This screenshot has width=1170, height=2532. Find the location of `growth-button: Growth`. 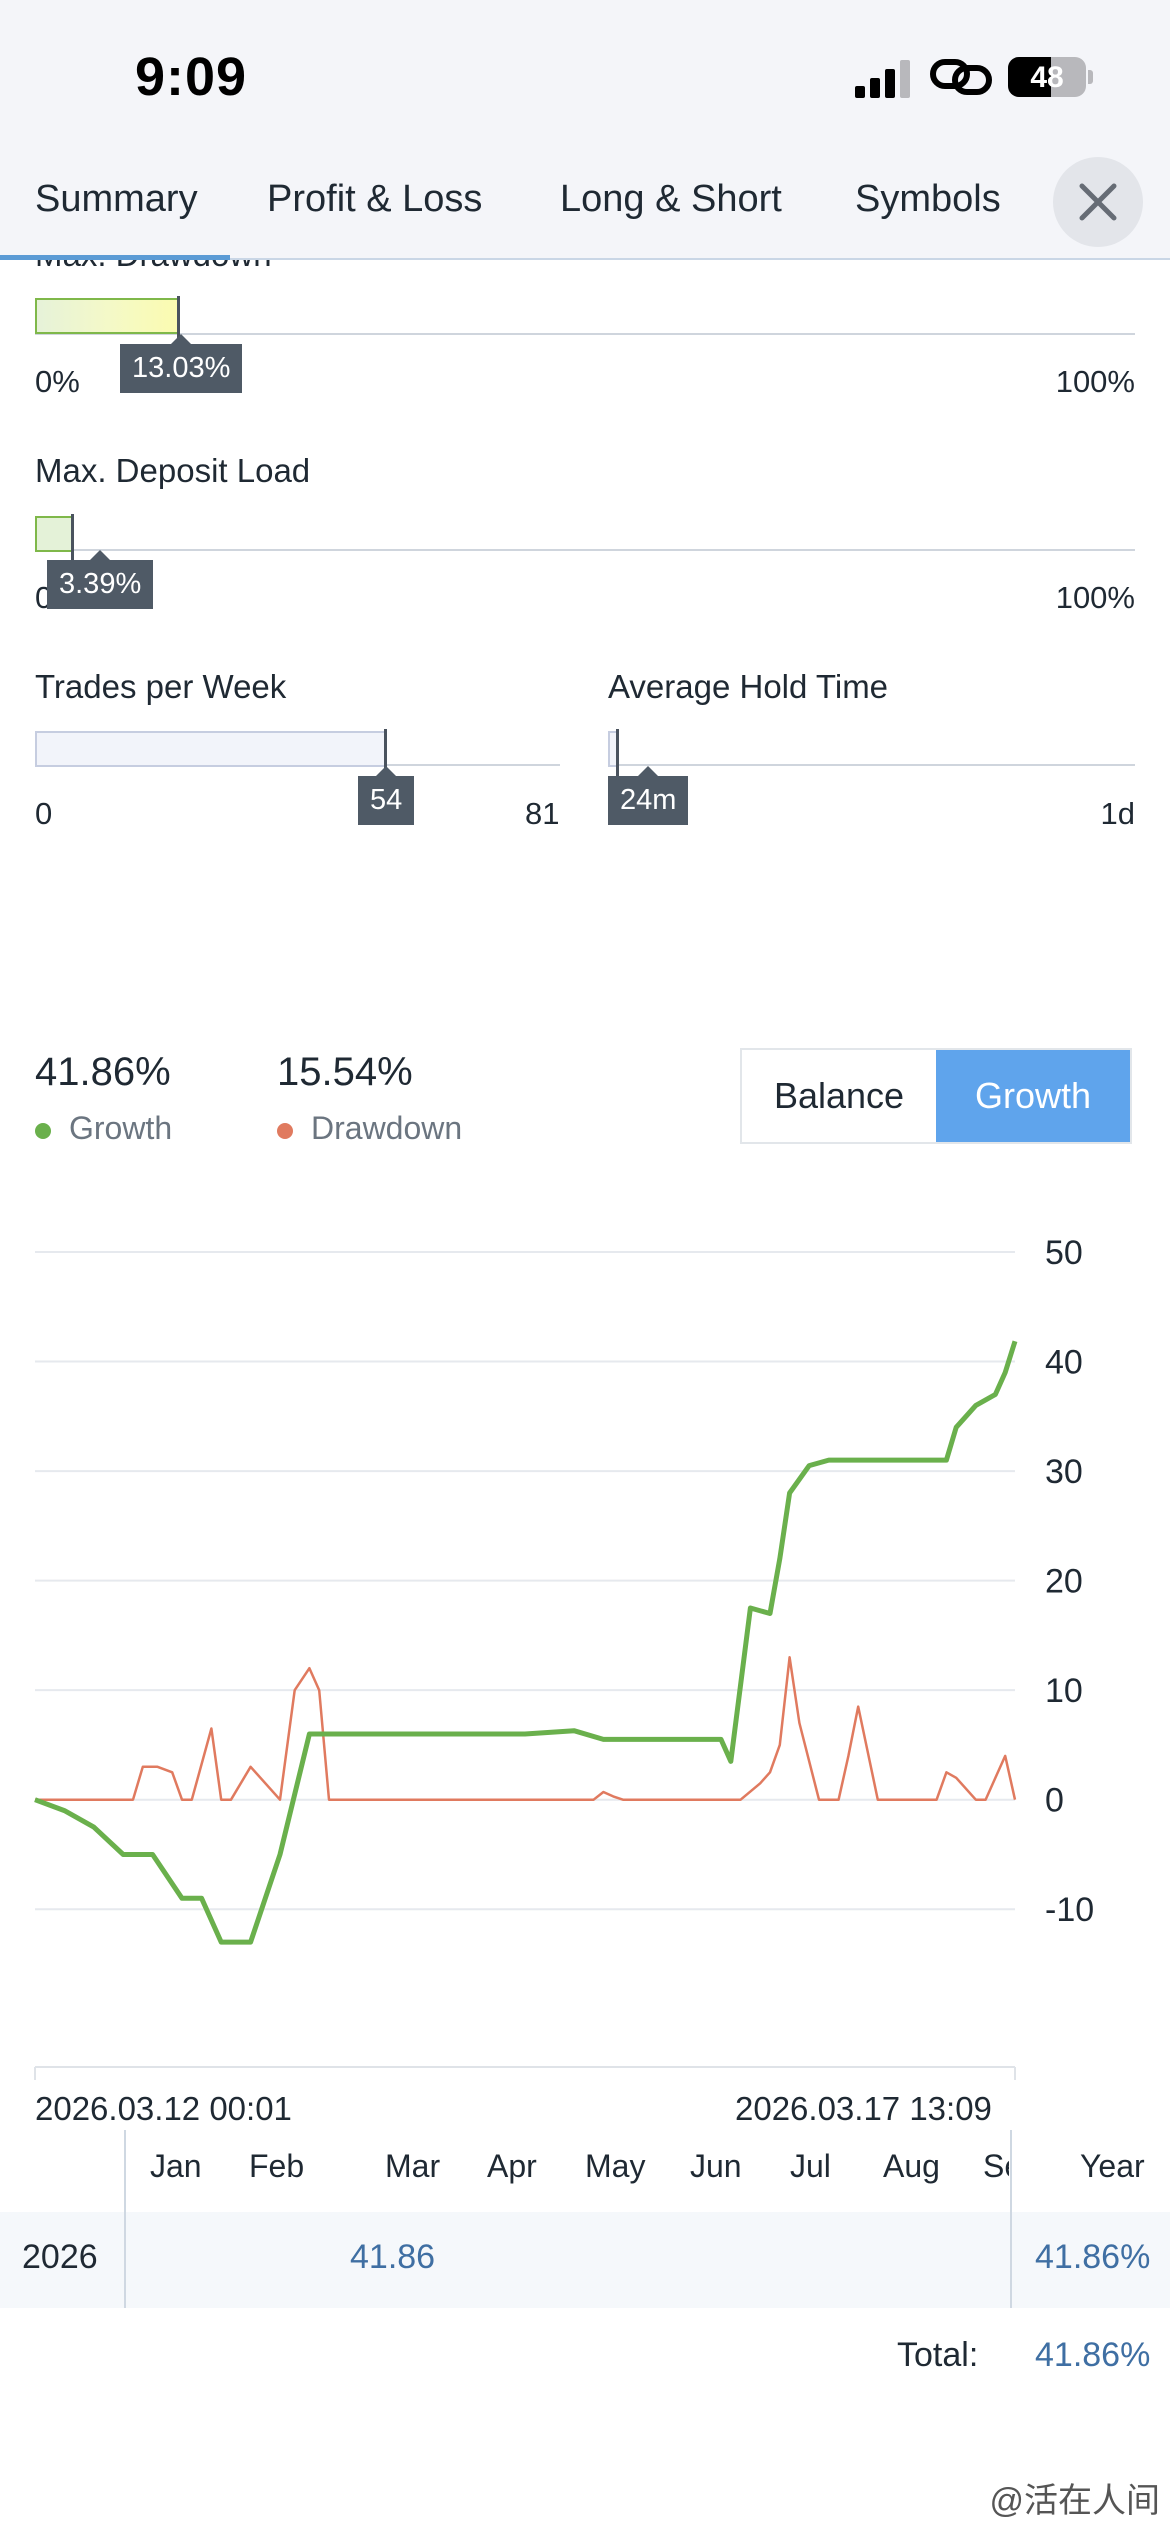

growth-button: Growth is located at coordinates (1033, 1096).